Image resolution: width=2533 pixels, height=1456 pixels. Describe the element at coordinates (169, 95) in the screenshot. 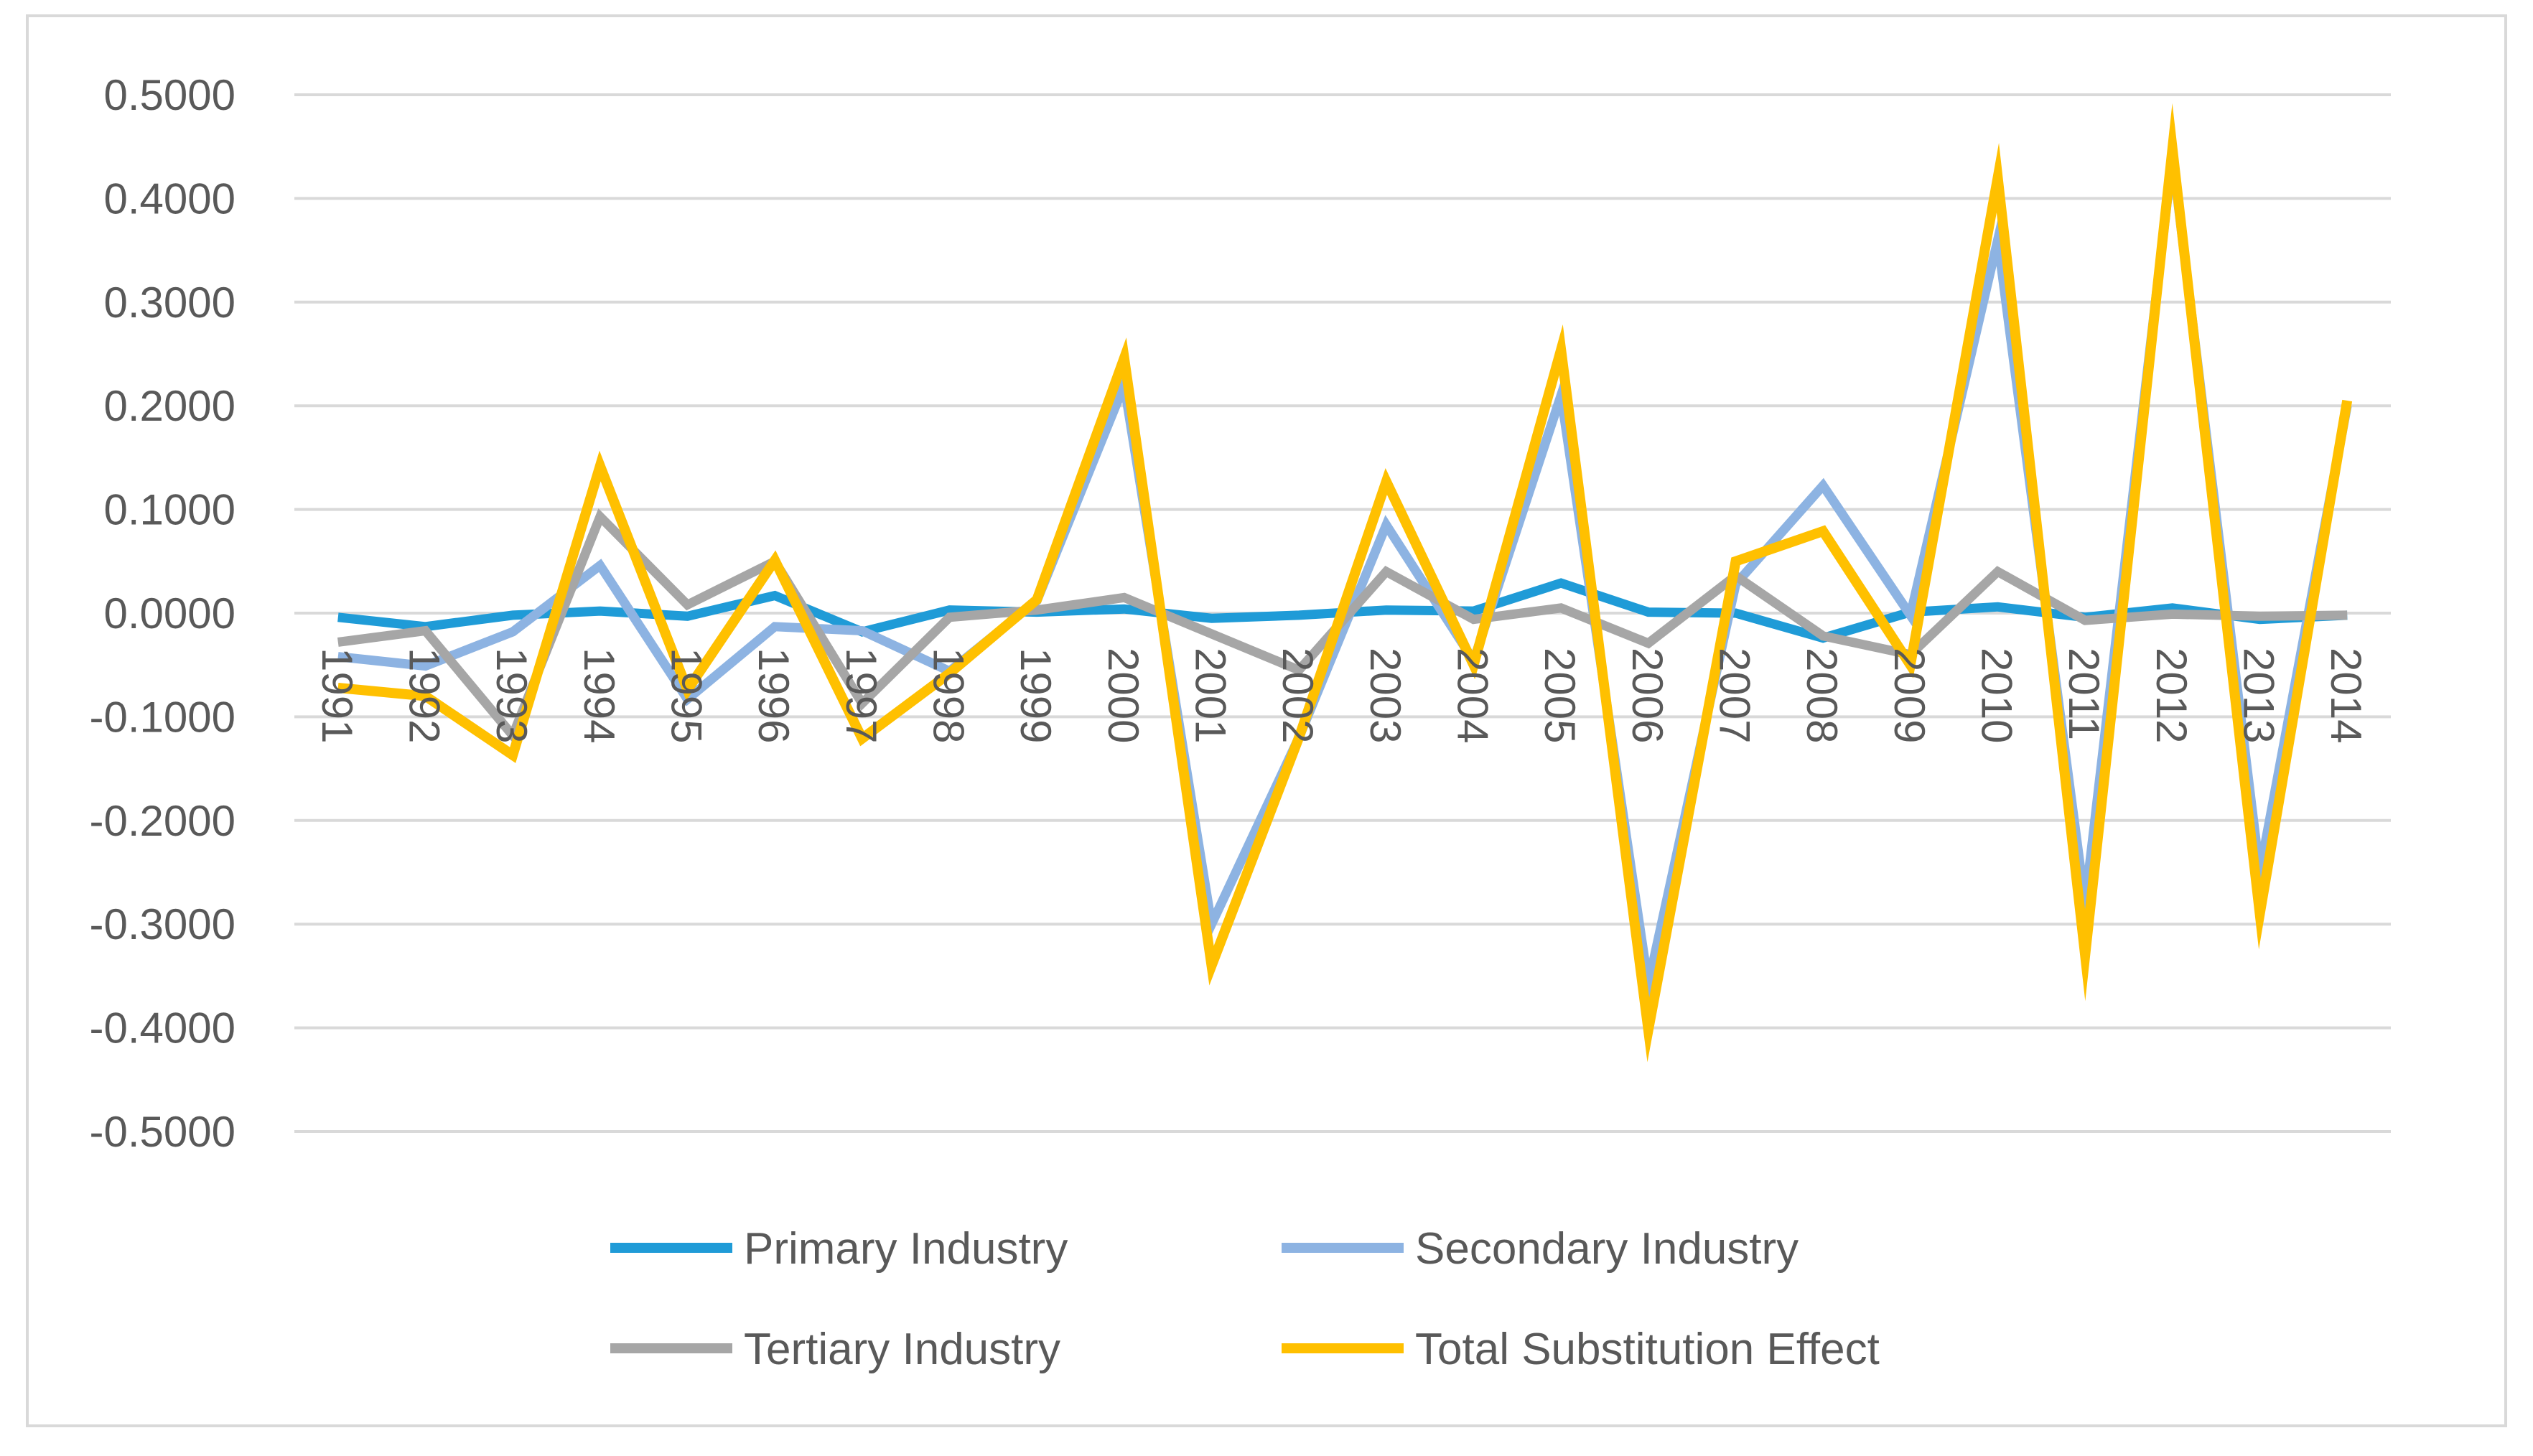

I see `y-tick-label: 0.5000` at that location.